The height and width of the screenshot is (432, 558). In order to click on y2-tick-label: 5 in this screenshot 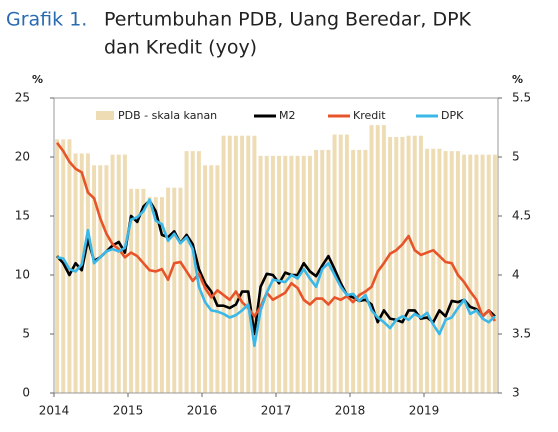, I will do `click(516, 157)`.